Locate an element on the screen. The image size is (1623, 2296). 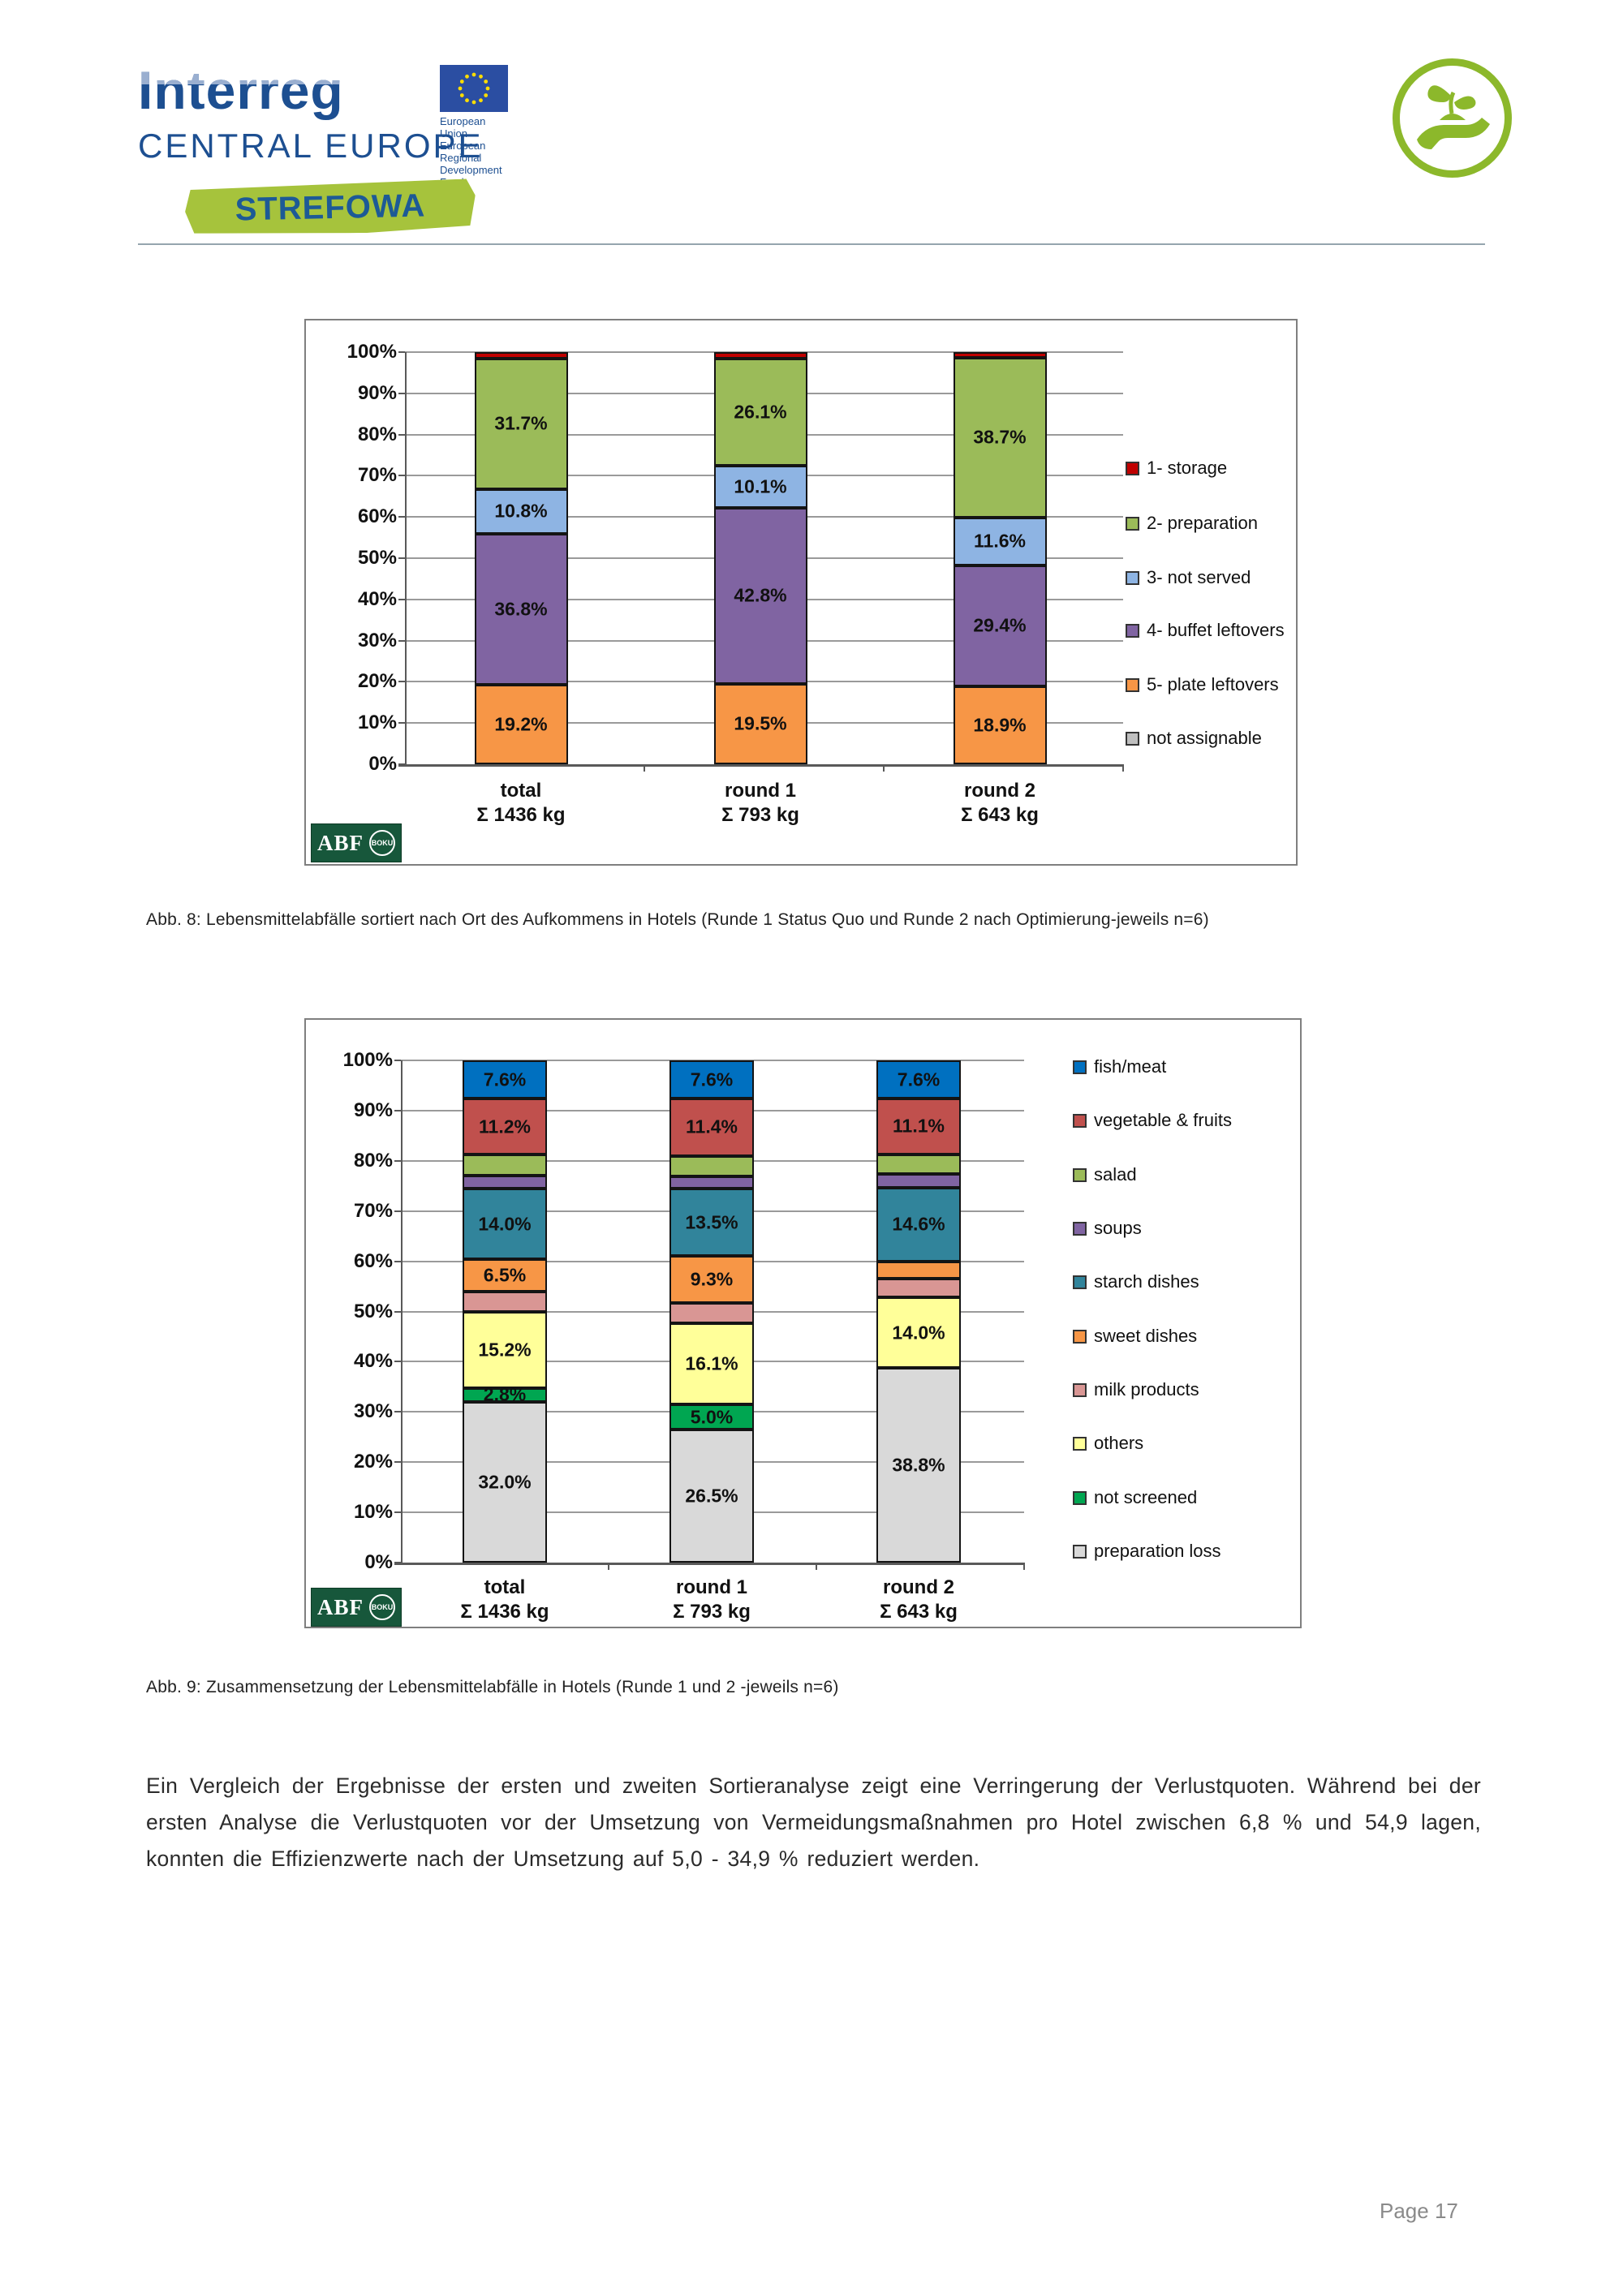
bar-segment: 18.9% is located at coordinates (1000, 725).